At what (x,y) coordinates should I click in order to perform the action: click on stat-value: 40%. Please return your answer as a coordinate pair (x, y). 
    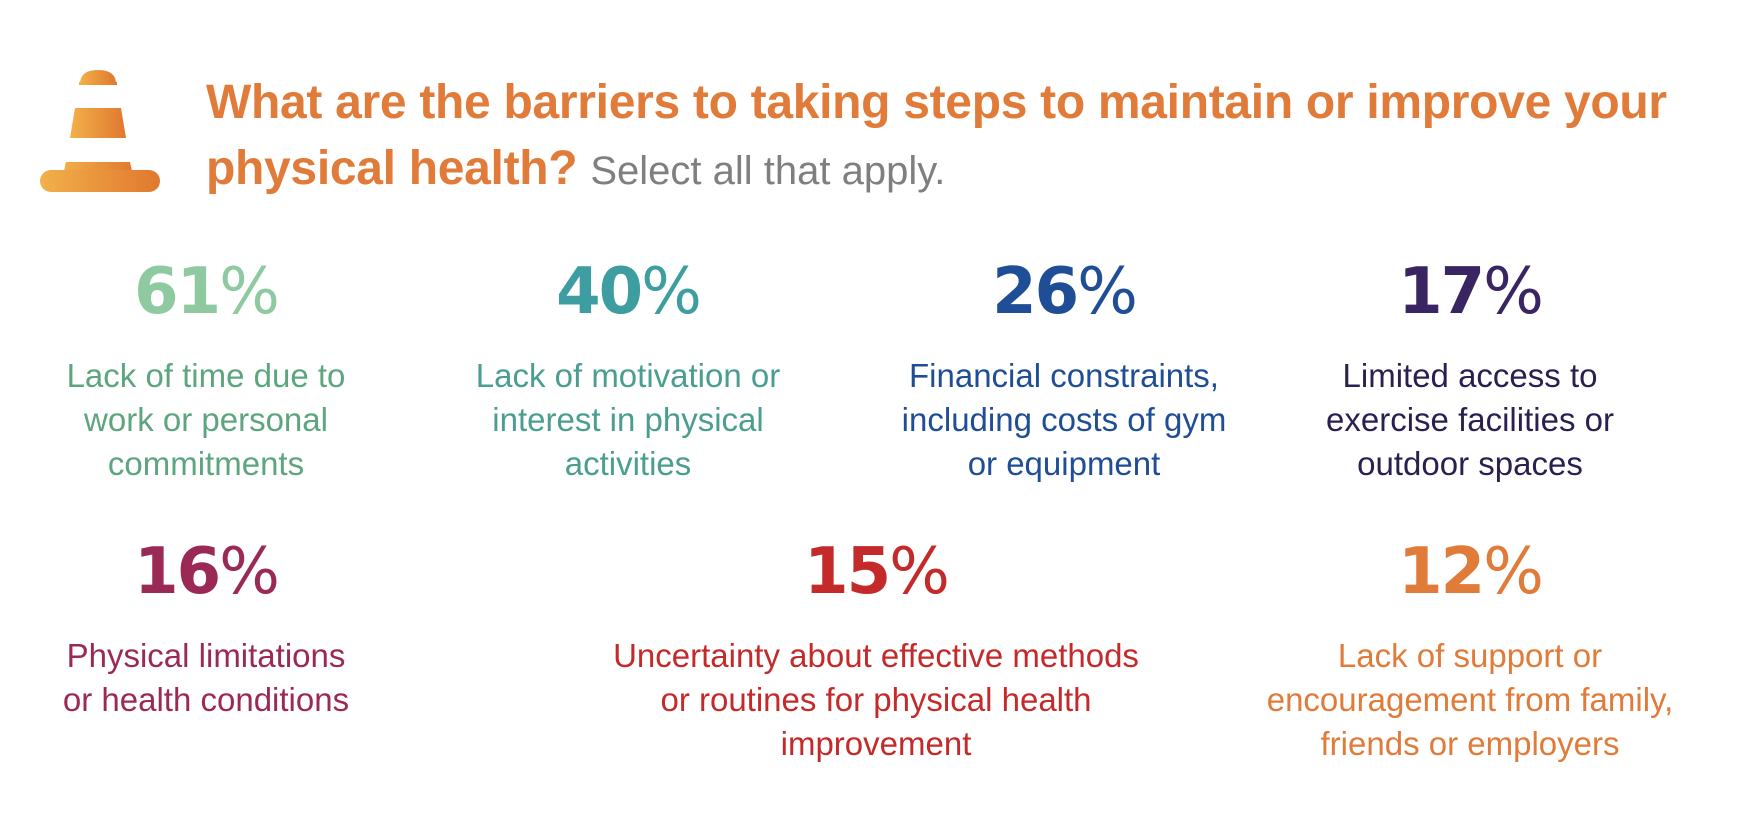
    Looking at the image, I should click on (628, 292).